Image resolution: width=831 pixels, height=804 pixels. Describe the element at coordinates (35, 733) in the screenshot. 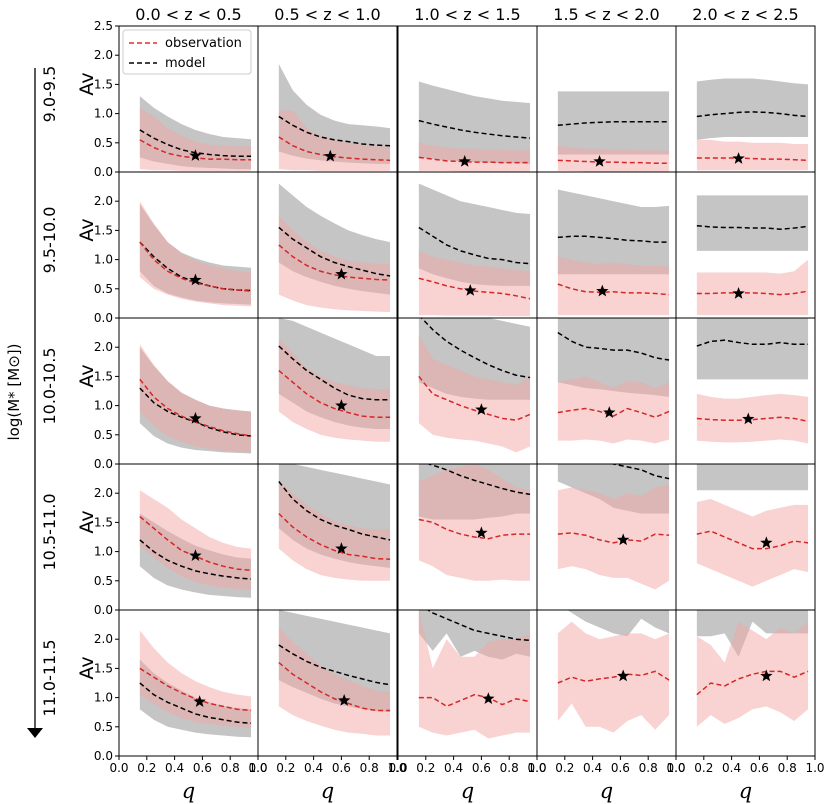

I see `mass-axis-arrow-icon` at that location.